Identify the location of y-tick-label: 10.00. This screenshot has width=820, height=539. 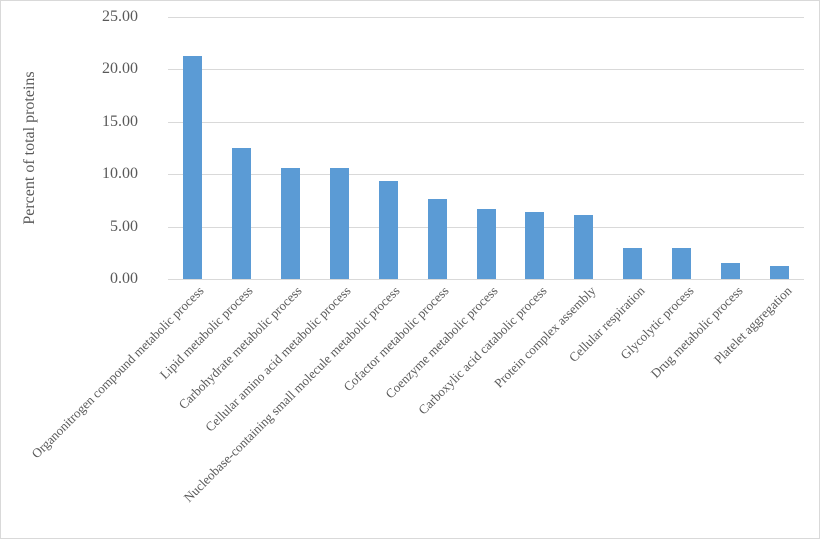
(120, 174).